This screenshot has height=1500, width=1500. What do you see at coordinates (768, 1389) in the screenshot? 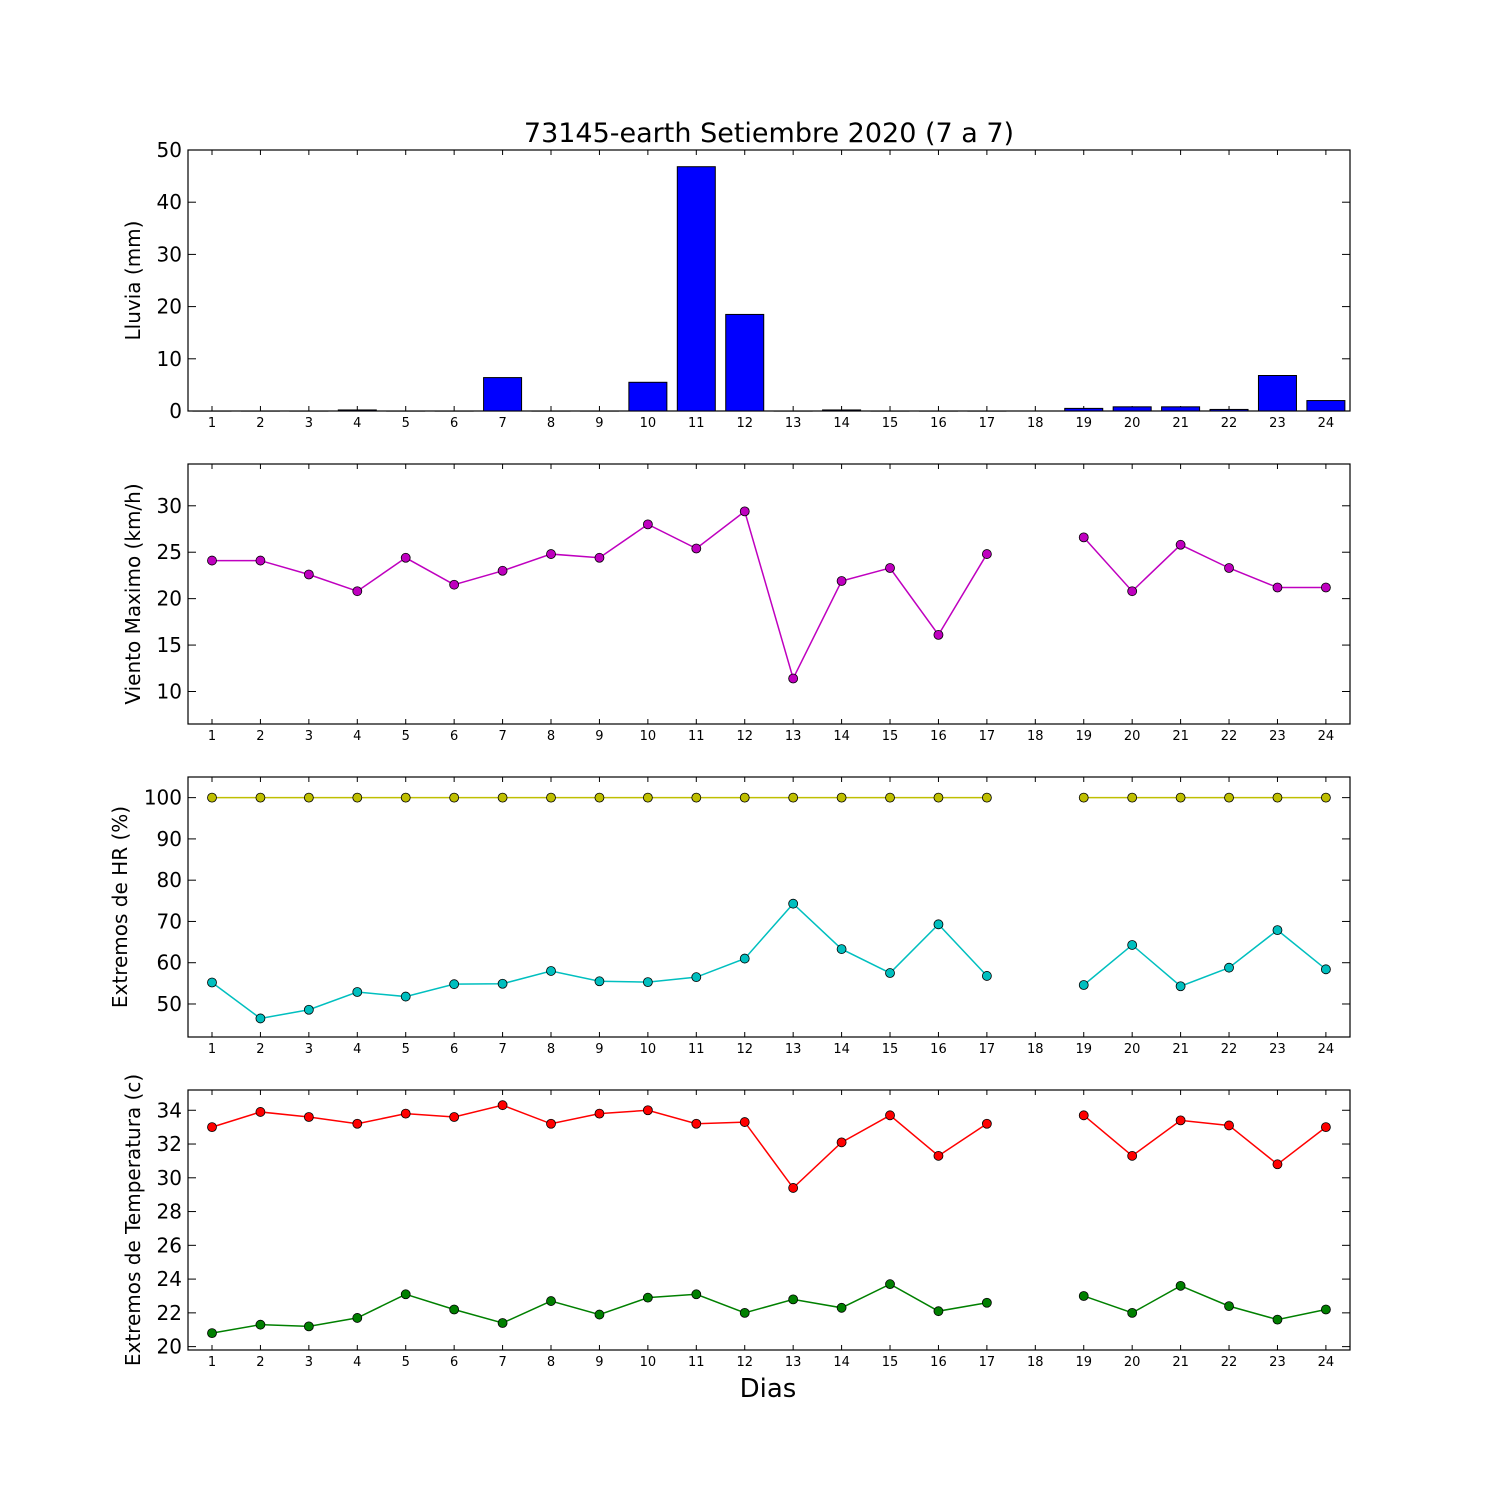
I see `x-axis-label: Dias` at bounding box center [768, 1389].